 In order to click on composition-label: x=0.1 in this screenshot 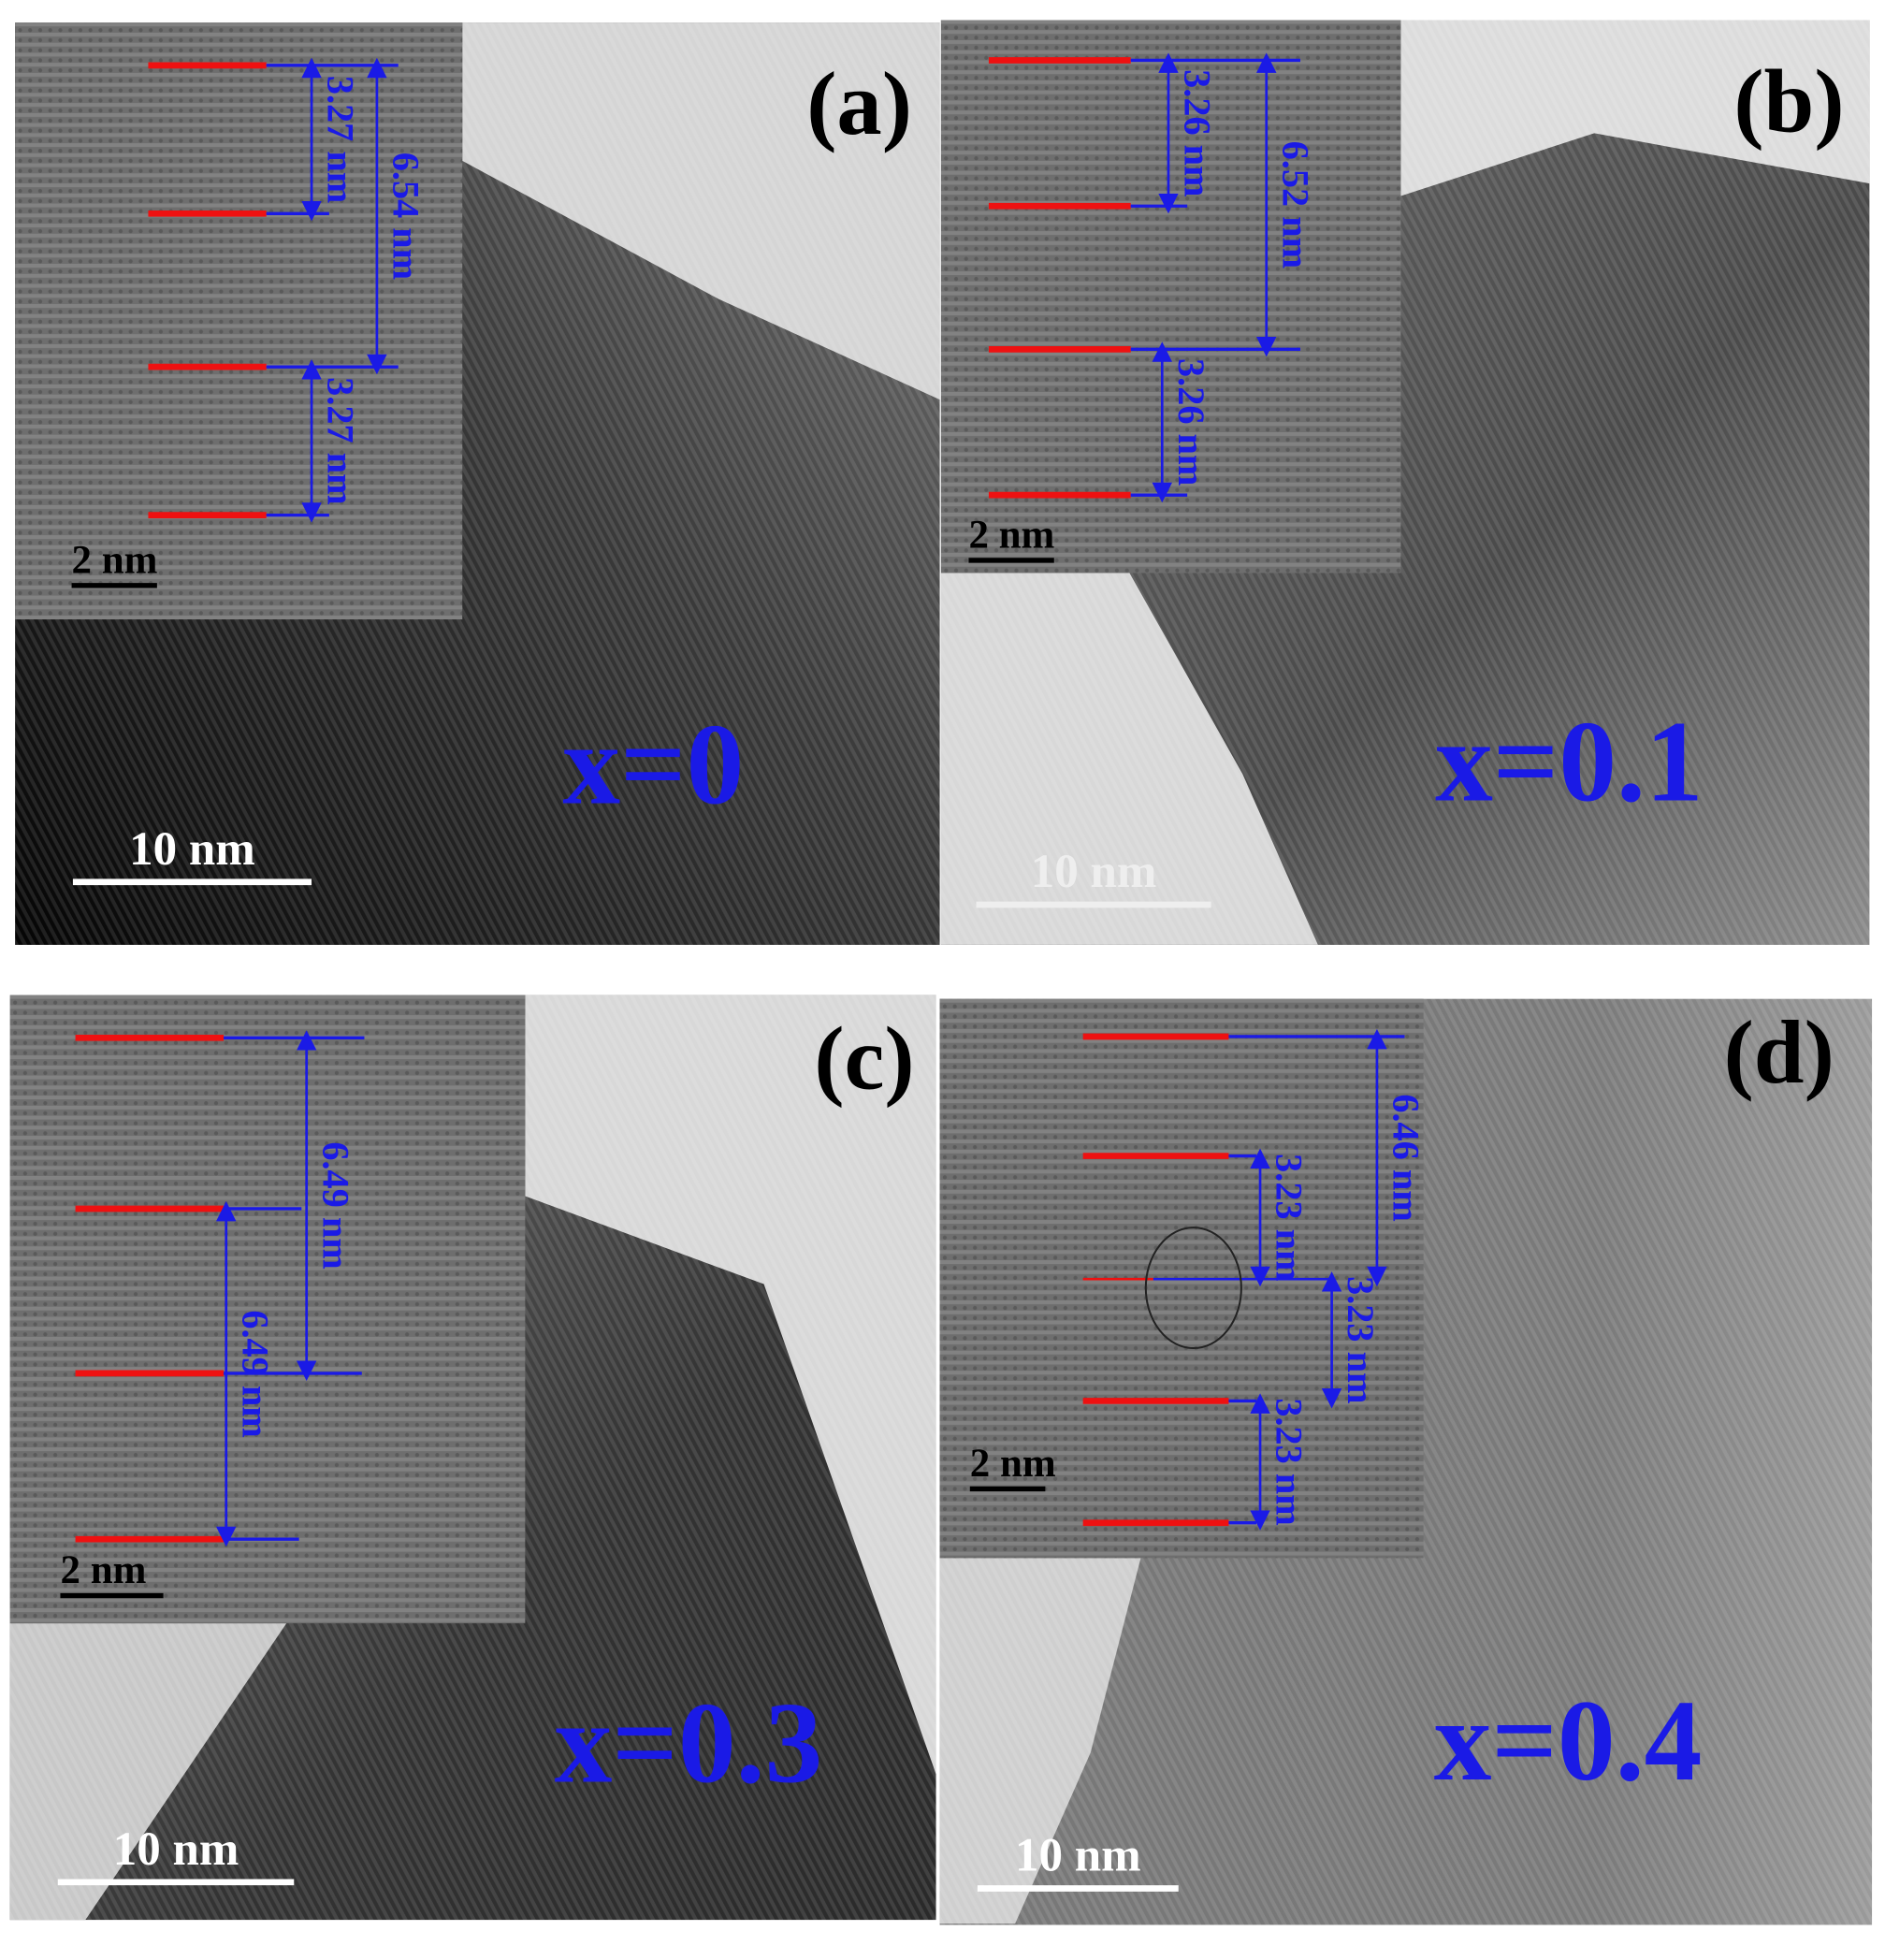, I will do `click(1569, 762)`.